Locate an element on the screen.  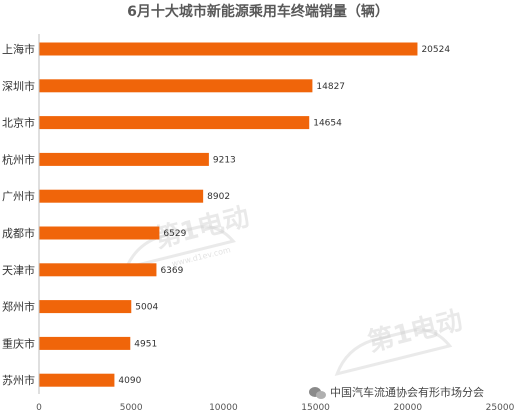
category-label: 上海市 is located at coordinates (18, 49).